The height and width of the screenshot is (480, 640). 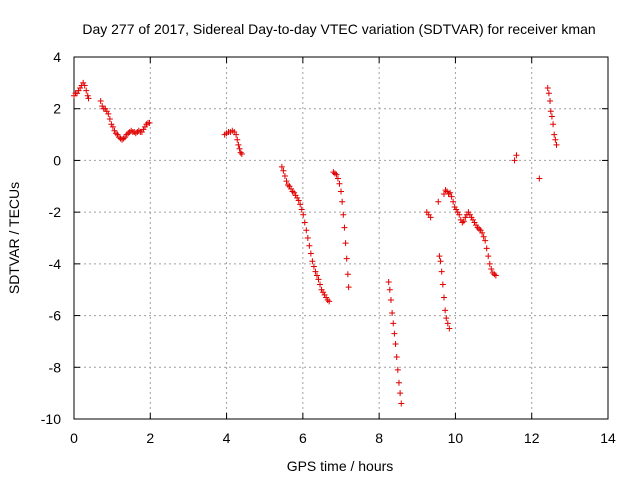 What do you see at coordinates (14, 238) in the screenshot?
I see `y-axis-label: SDTVAR / TECUs` at bounding box center [14, 238].